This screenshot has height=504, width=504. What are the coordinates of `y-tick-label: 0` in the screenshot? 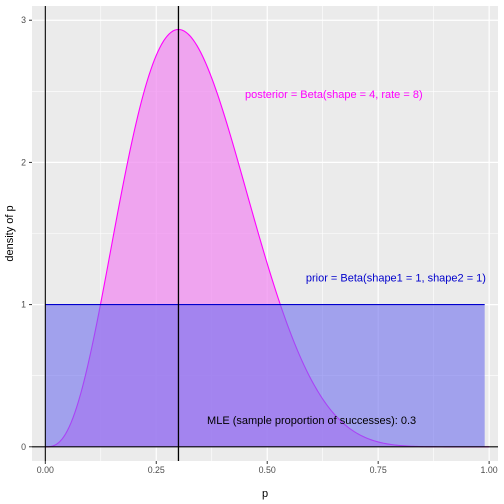 It's located at (23, 447).